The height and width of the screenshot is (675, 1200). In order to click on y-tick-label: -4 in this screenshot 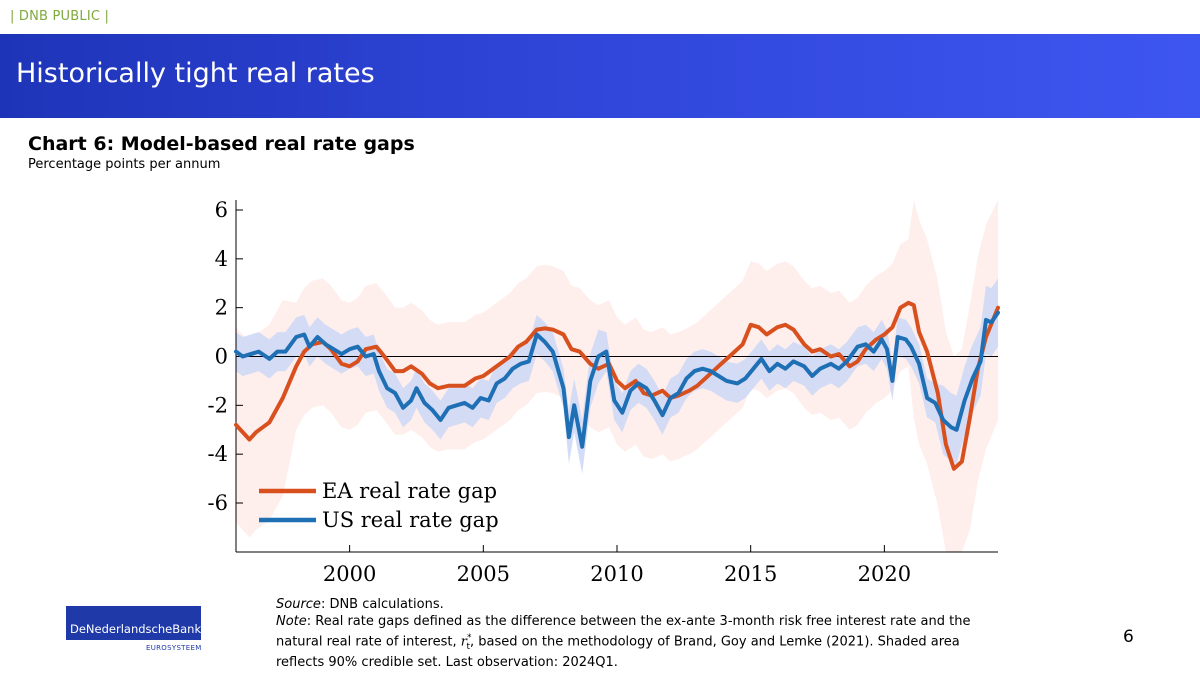, I will do `click(218, 454)`.